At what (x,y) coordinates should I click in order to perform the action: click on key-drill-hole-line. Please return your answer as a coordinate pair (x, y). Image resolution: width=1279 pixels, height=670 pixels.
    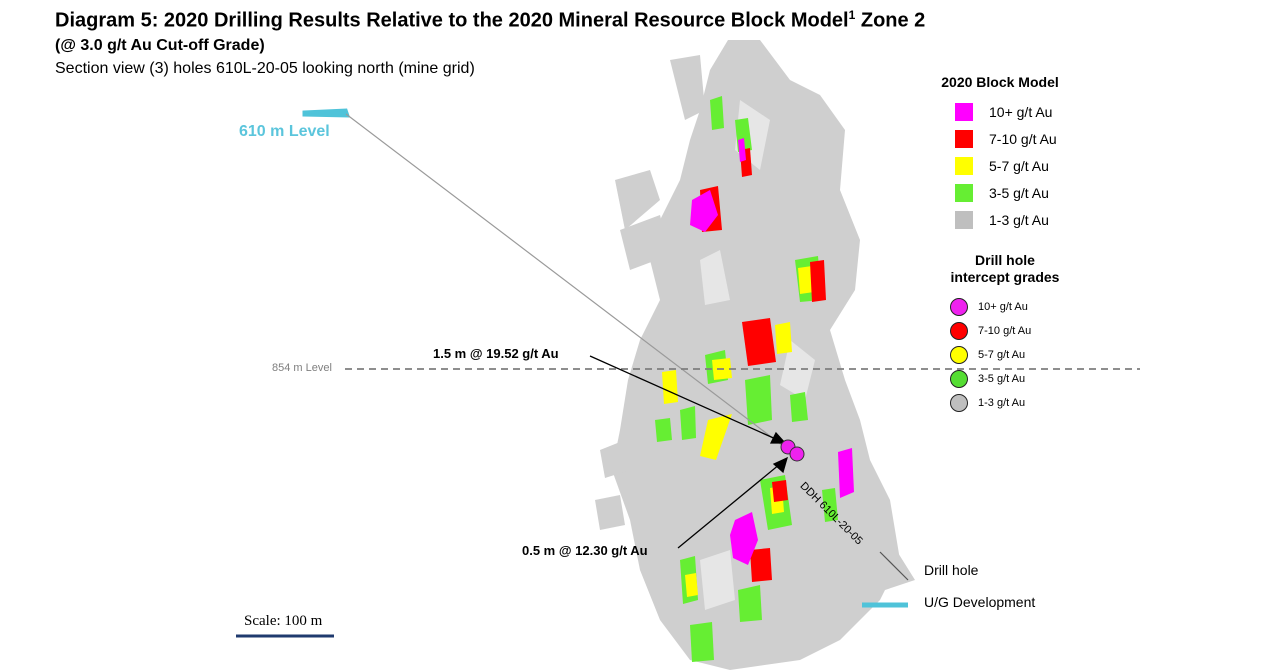
    Looking at the image, I should click on (894, 566).